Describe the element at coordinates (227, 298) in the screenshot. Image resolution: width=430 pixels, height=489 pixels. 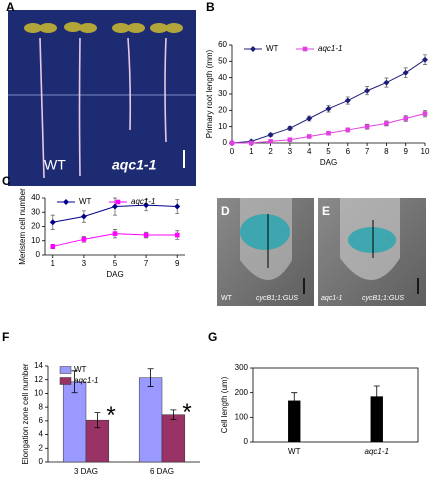
I see `photo-label: WT` at that location.